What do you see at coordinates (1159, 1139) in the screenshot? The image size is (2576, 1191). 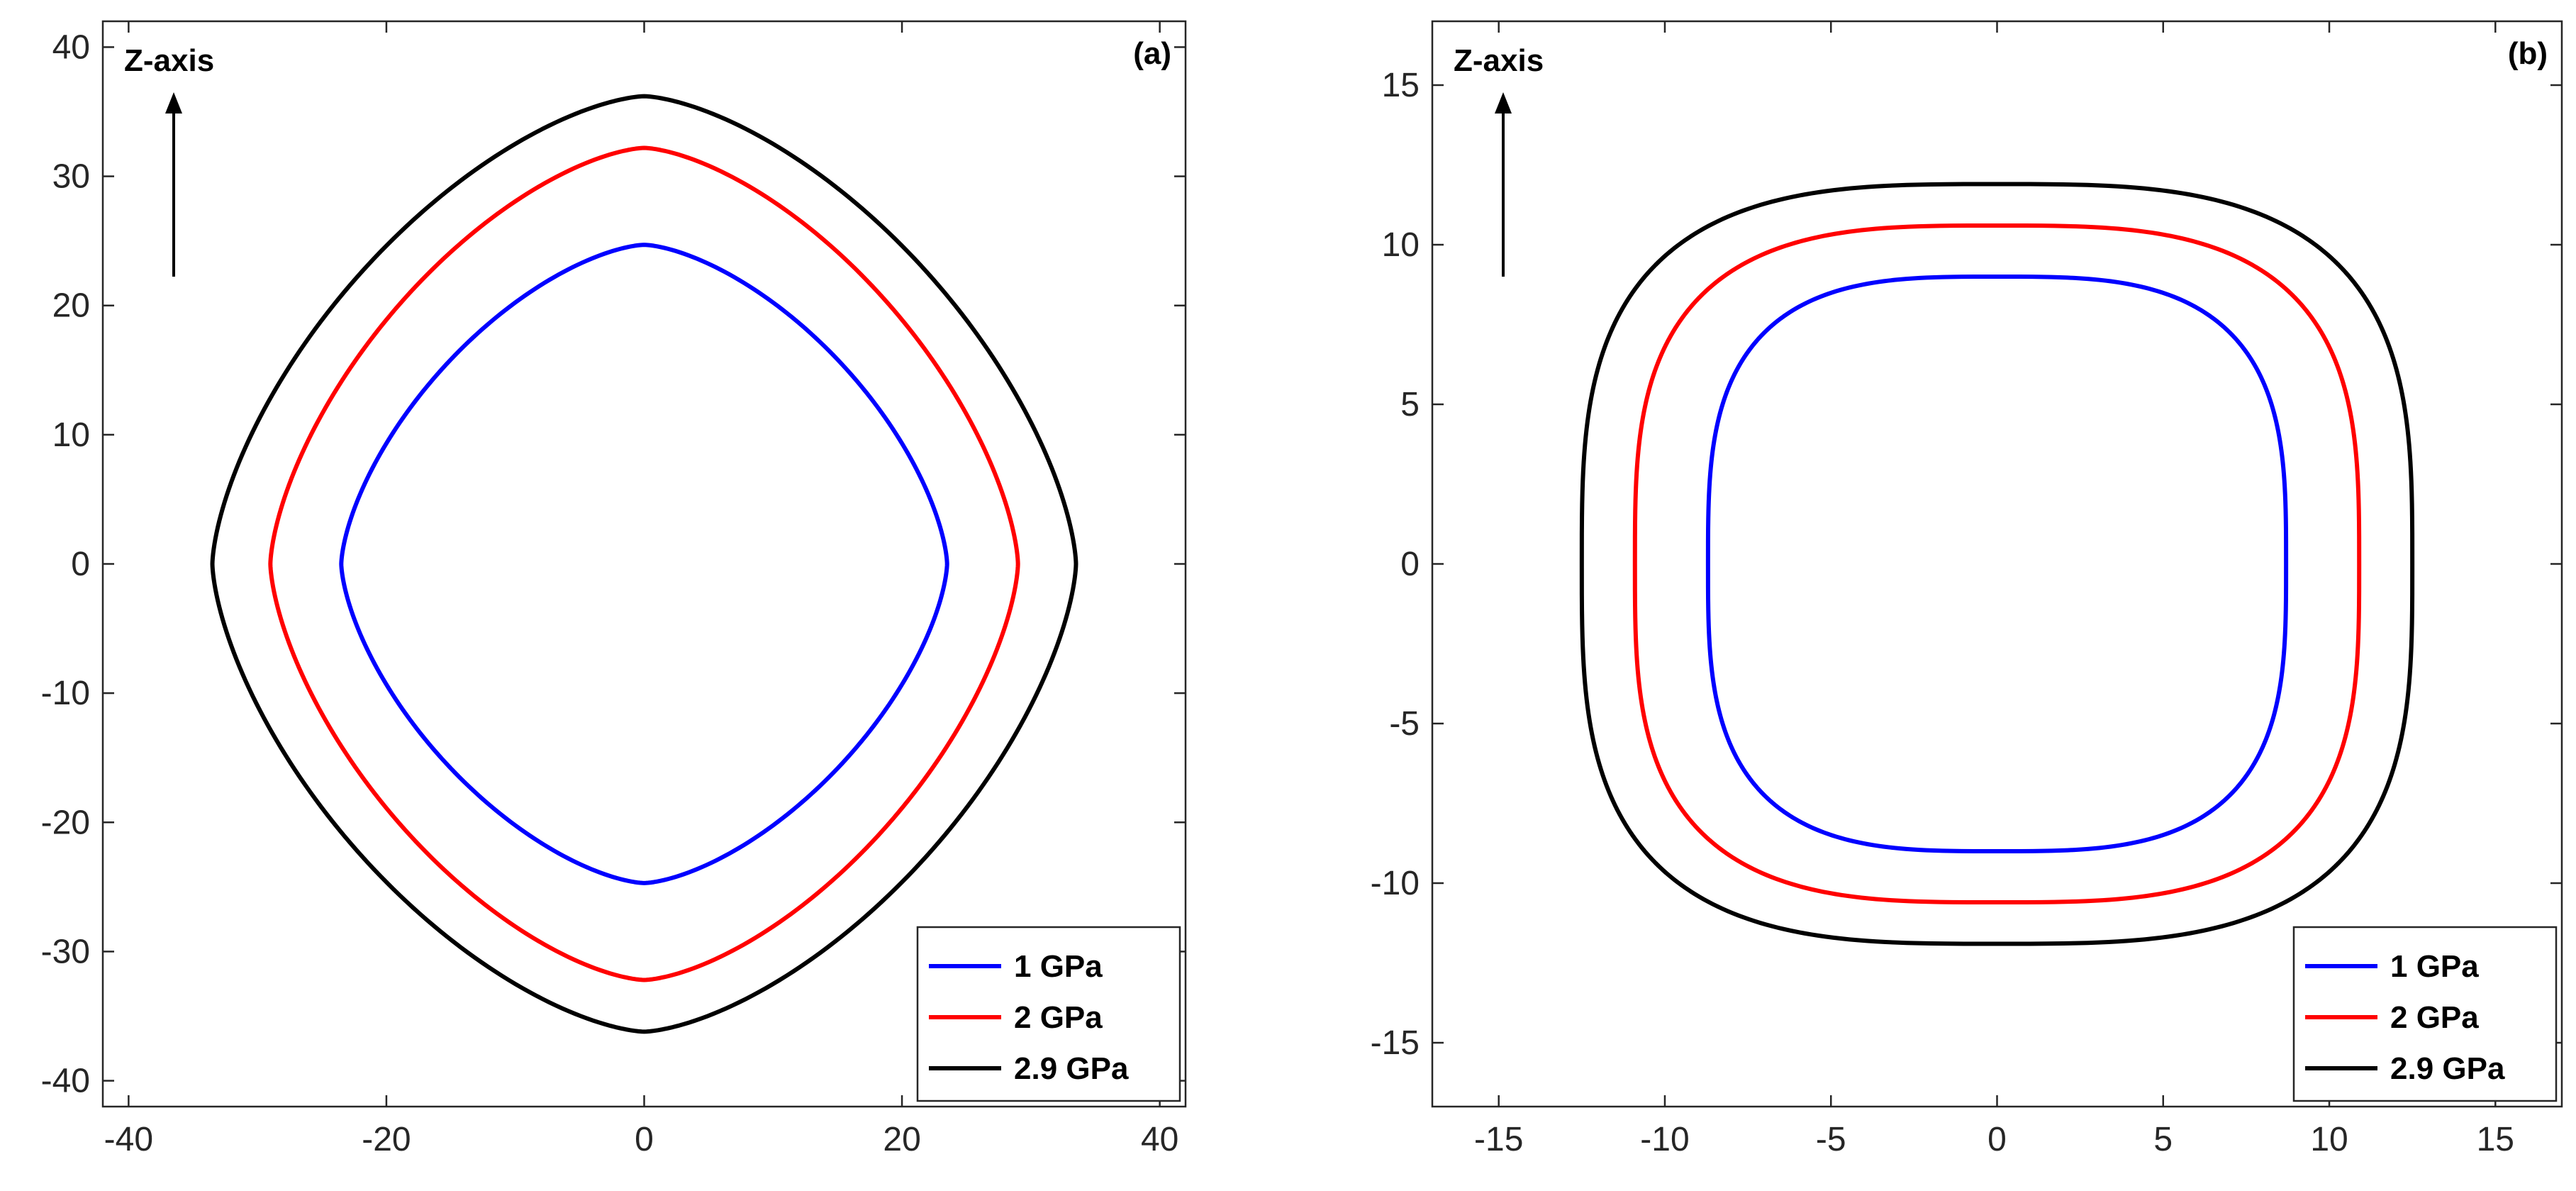 I see `x-tick-label: 40` at bounding box center [1159, 1139].